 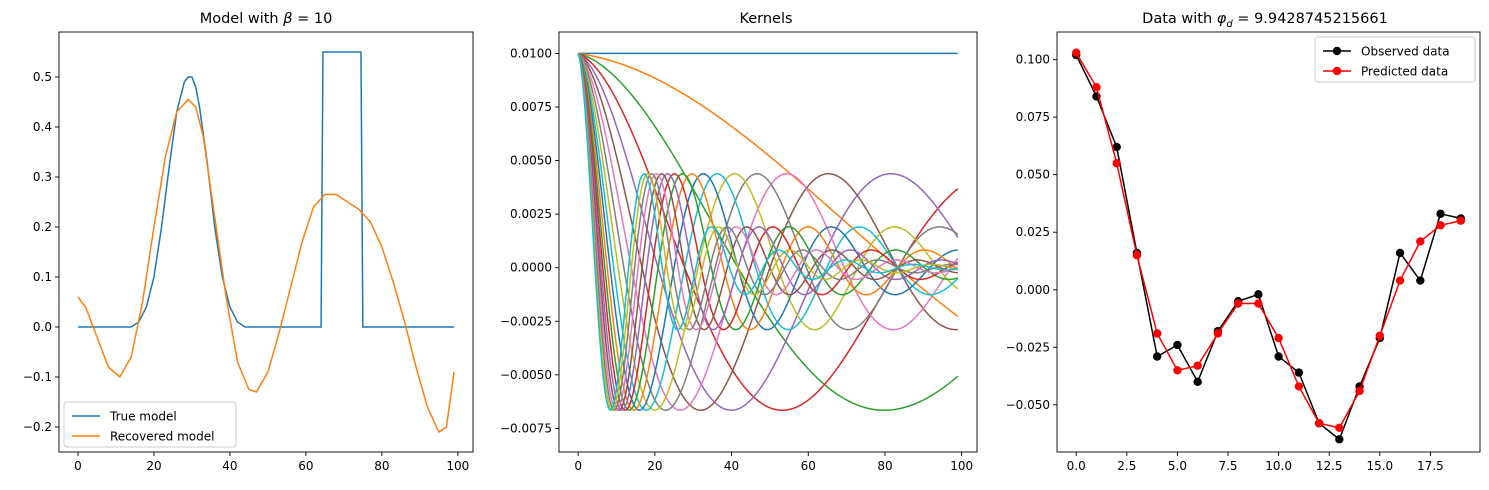 I want to click on panel-1-title: Model with β = 10, so click(x=266, y=19).